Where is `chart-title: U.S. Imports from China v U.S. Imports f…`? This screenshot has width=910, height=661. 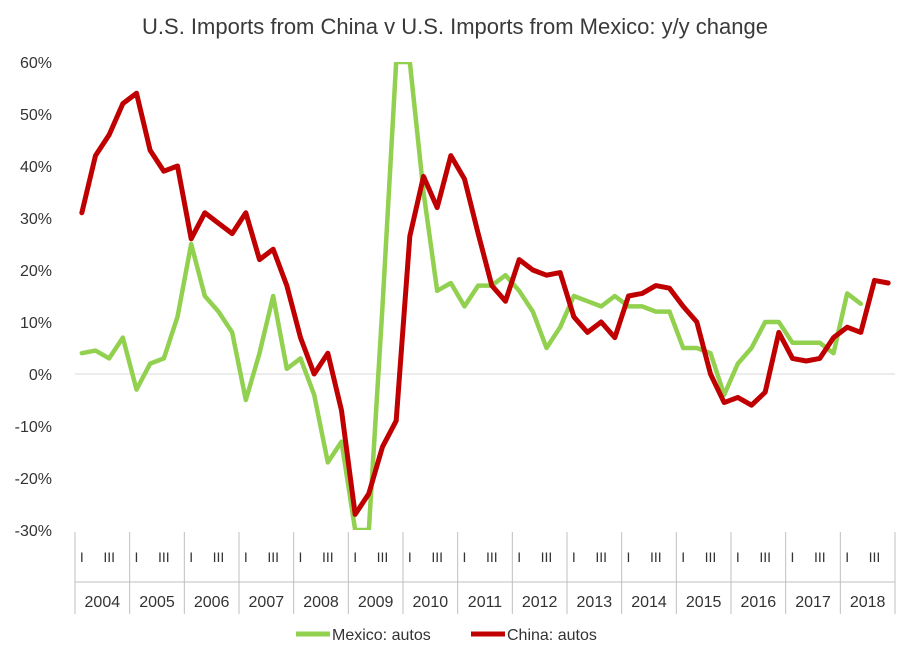
chart-title: U.S. Imports from China v U.S. Imports f… is located at coordinates (455, 26).